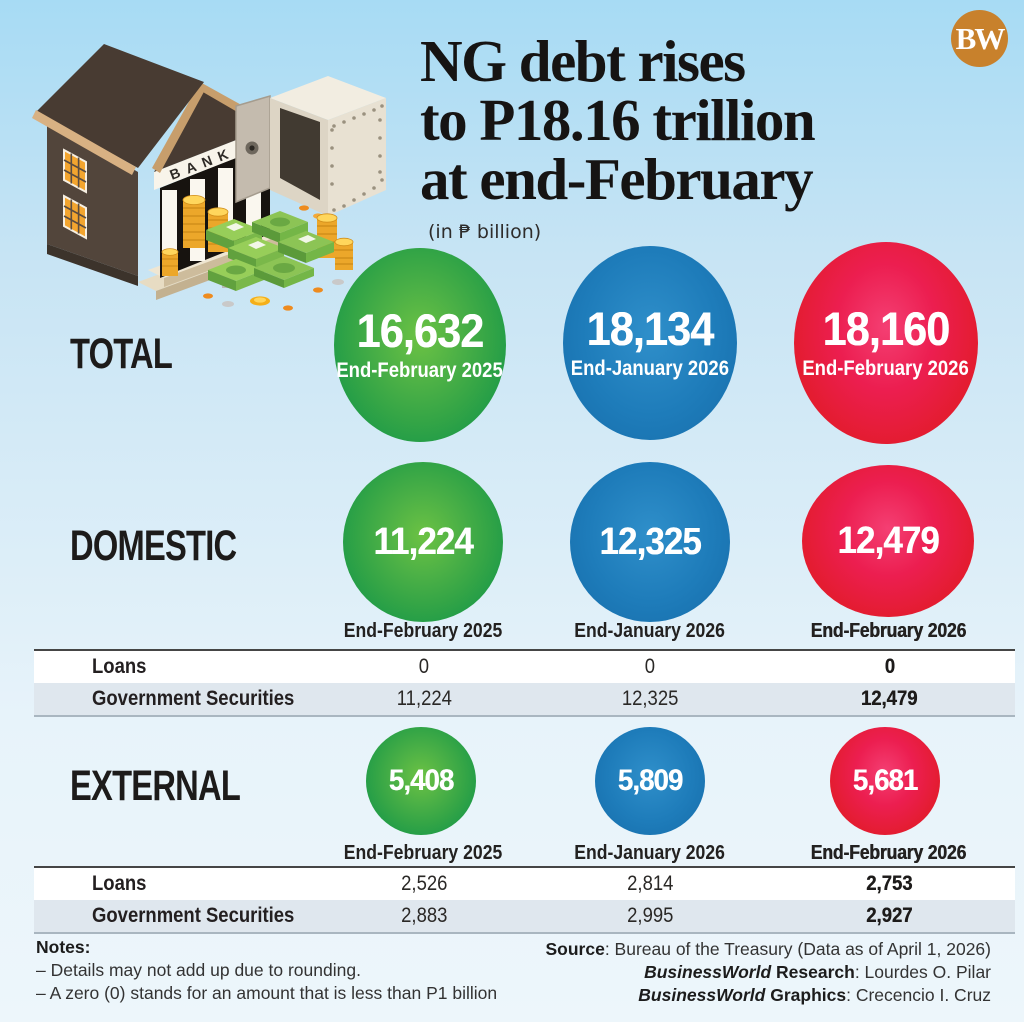  What do you see at coordinates (273, 295) in the screenshot?
I see `coins-icon` at bounding box center [273, 295].